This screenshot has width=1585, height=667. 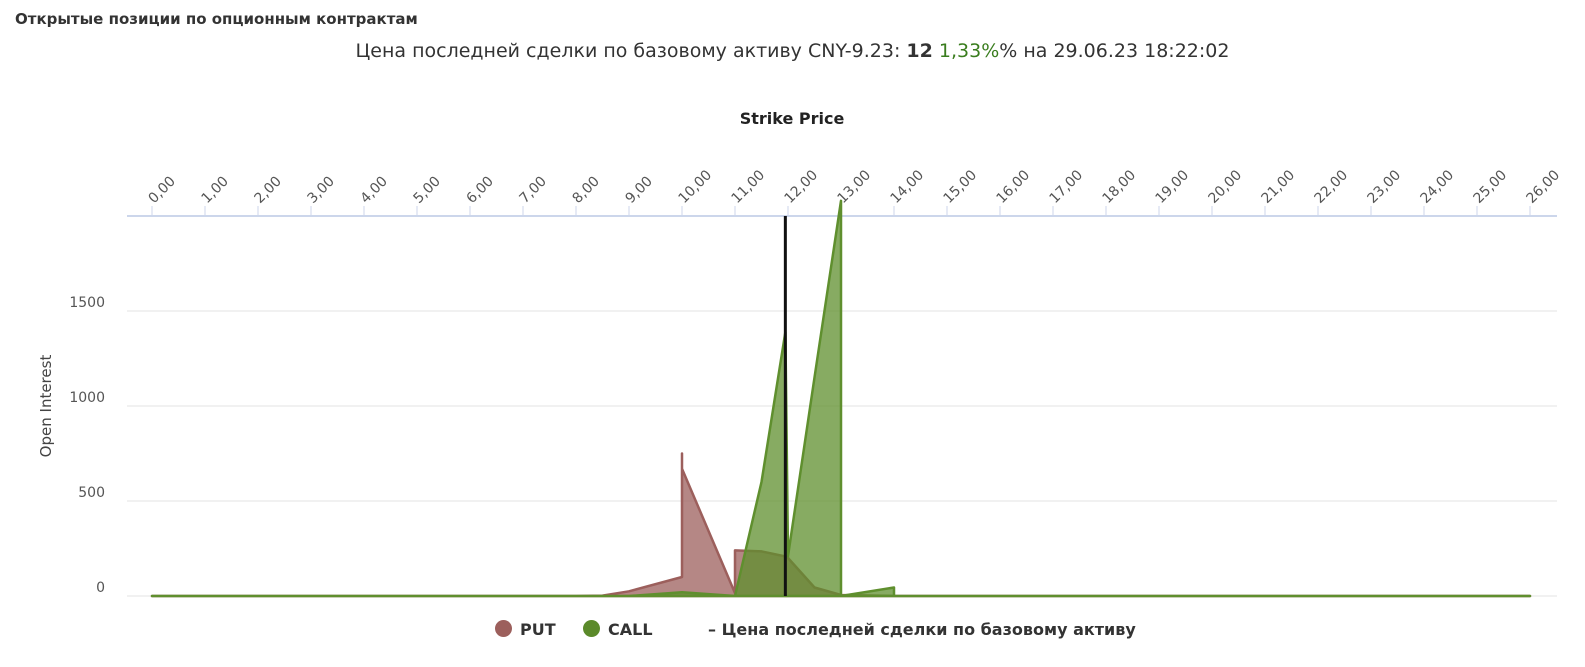 What do you see at coordinates (1544, 187) in the screenshot?
I see `x-tick-label: 26,00` at bounding box center [1544, 187].